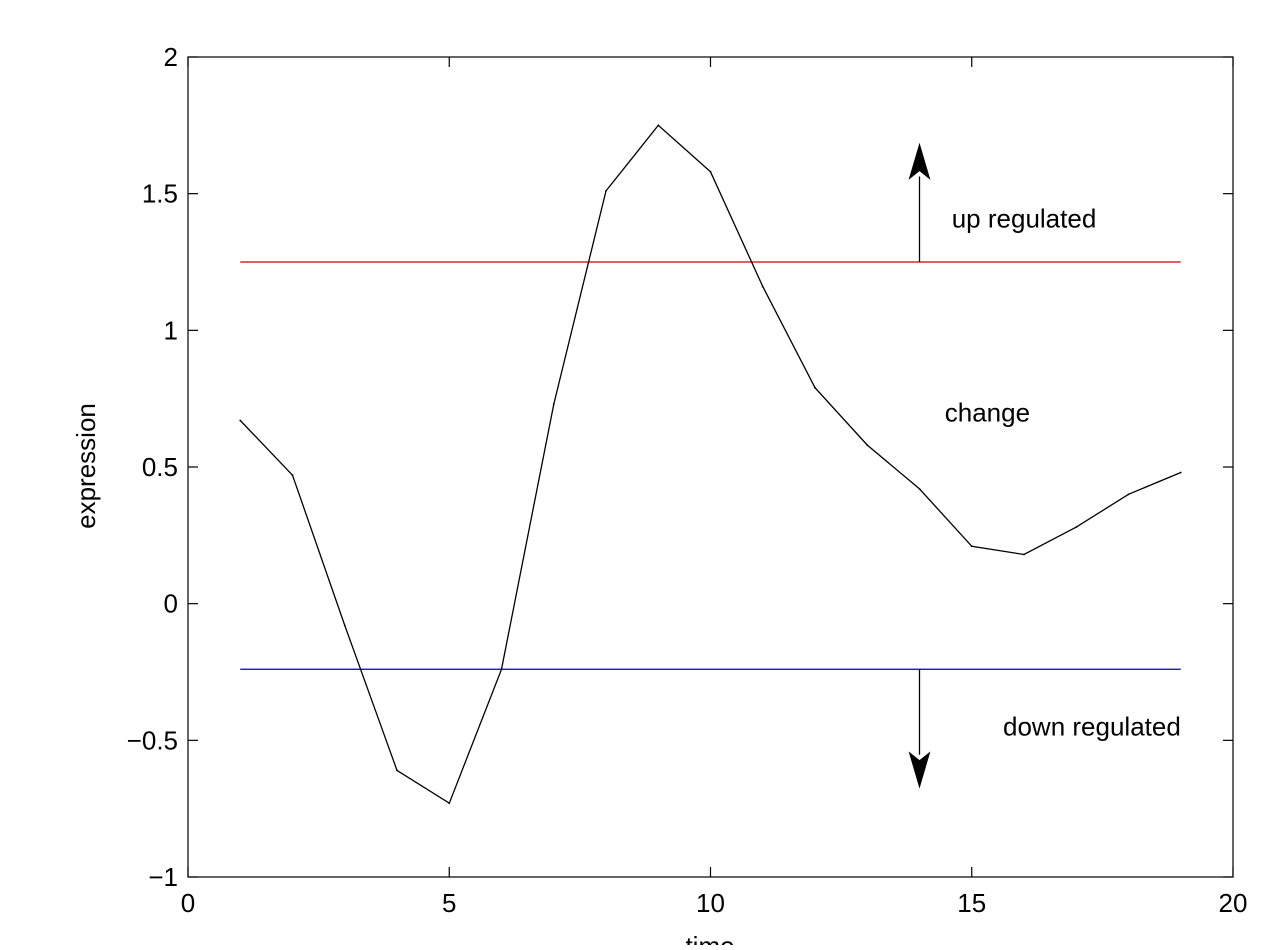 This screenshot has height=950, width=1264. What do you see at coordinates (710, 903) in the screenshot?
I see `x-tick-label: 10` at bounding box center [710, 903].